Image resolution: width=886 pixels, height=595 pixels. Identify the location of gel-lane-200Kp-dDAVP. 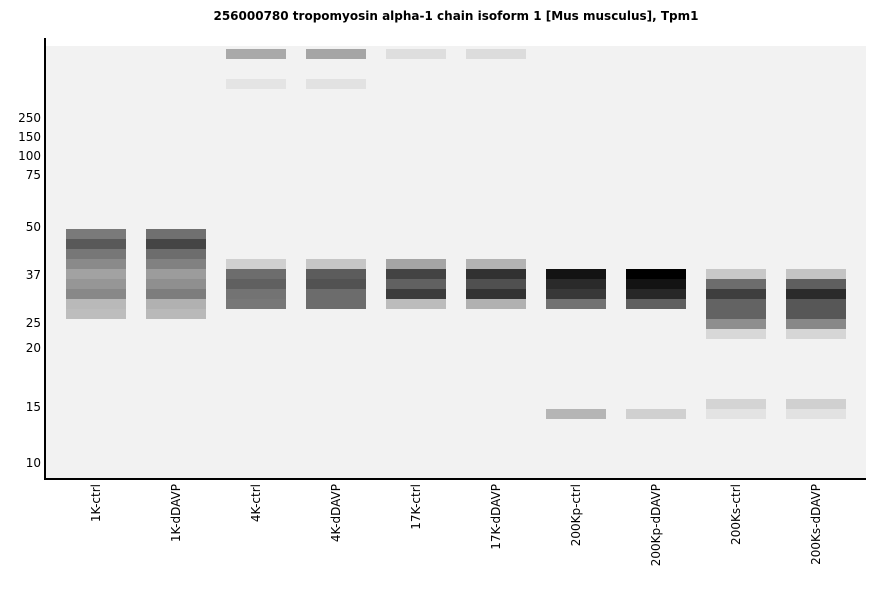
(656, 297).